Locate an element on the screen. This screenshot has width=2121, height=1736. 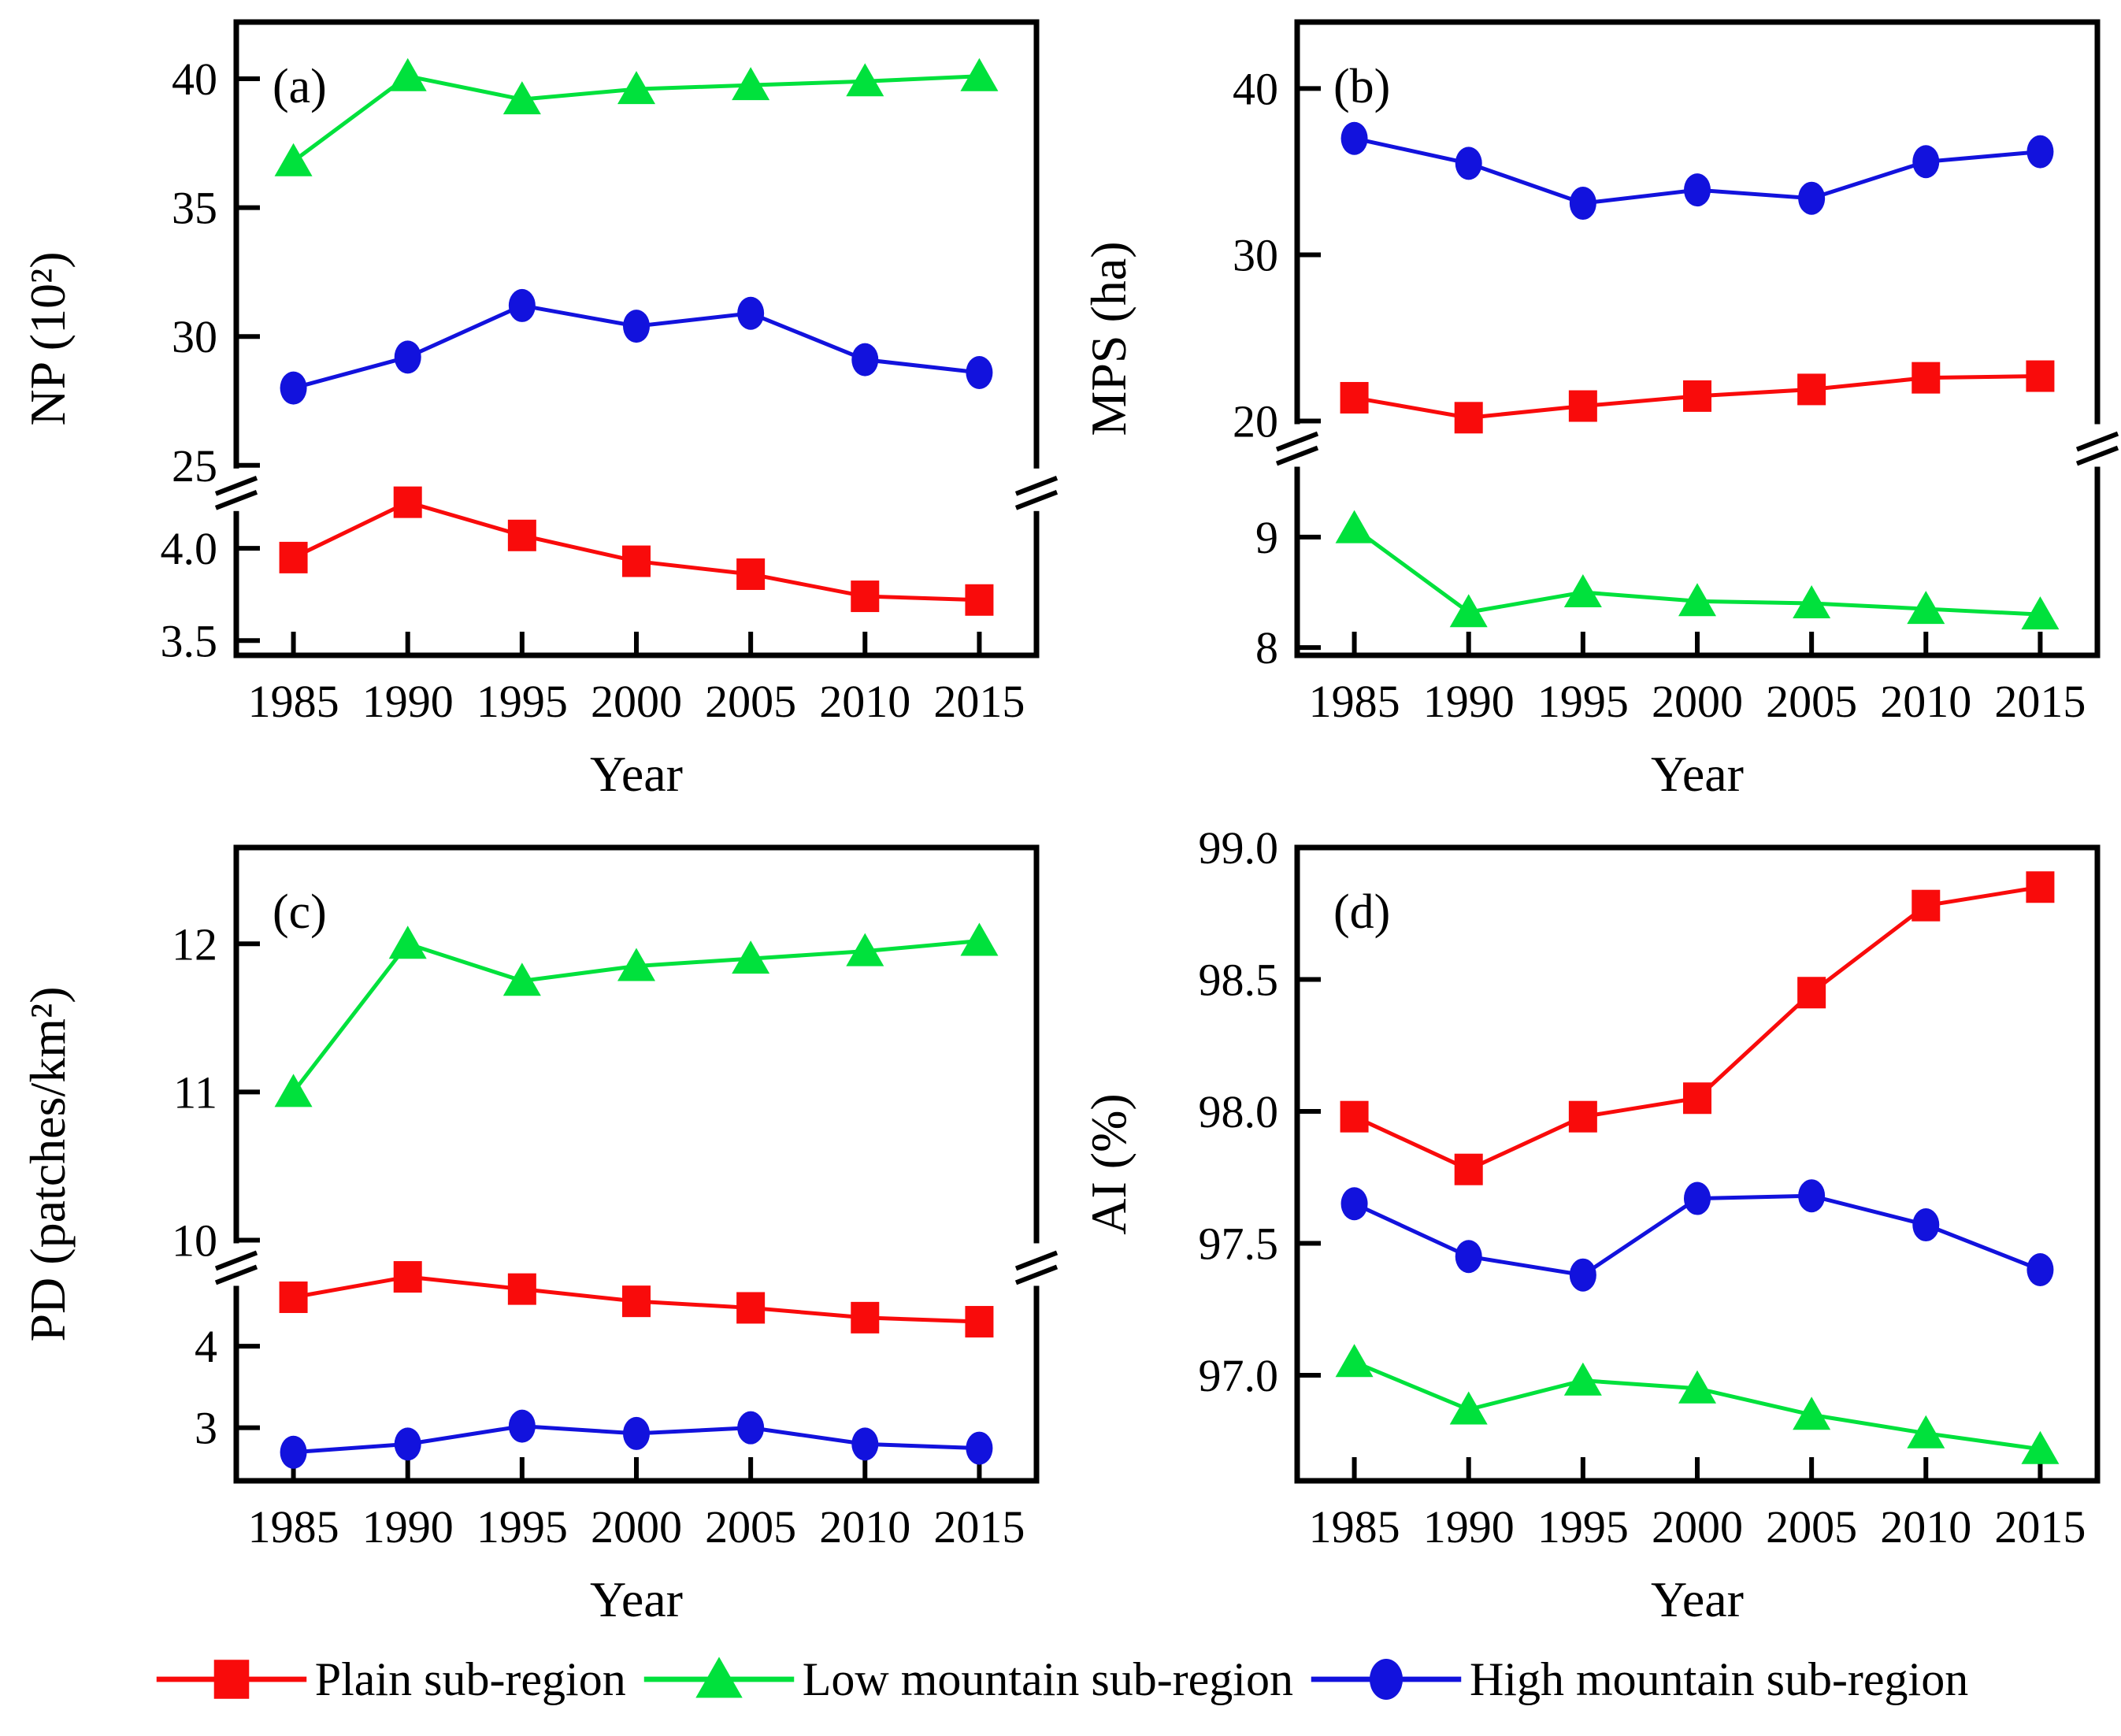
svg-text: 97.5 is located at coordinates (1239, 1245).